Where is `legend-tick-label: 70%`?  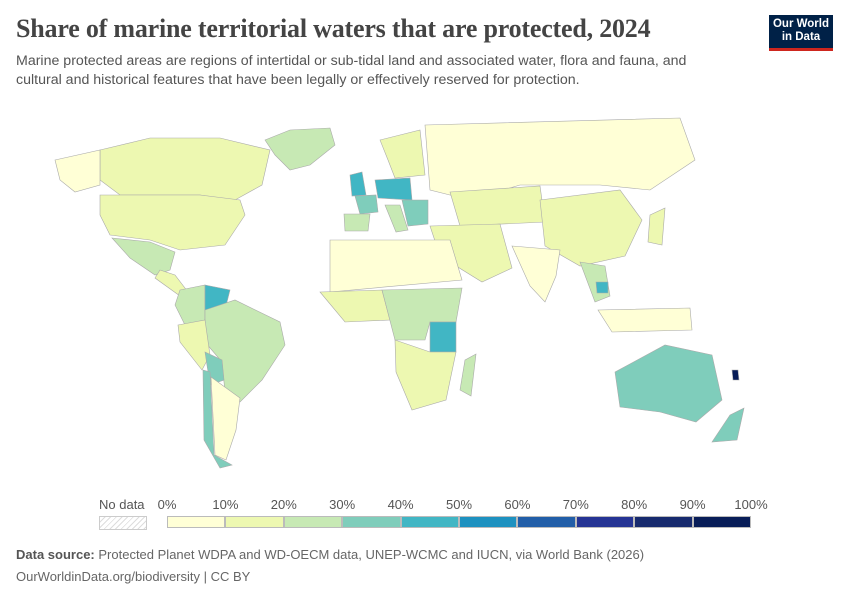 legend-tick-label: 70% is located at coordinates (575, 504).